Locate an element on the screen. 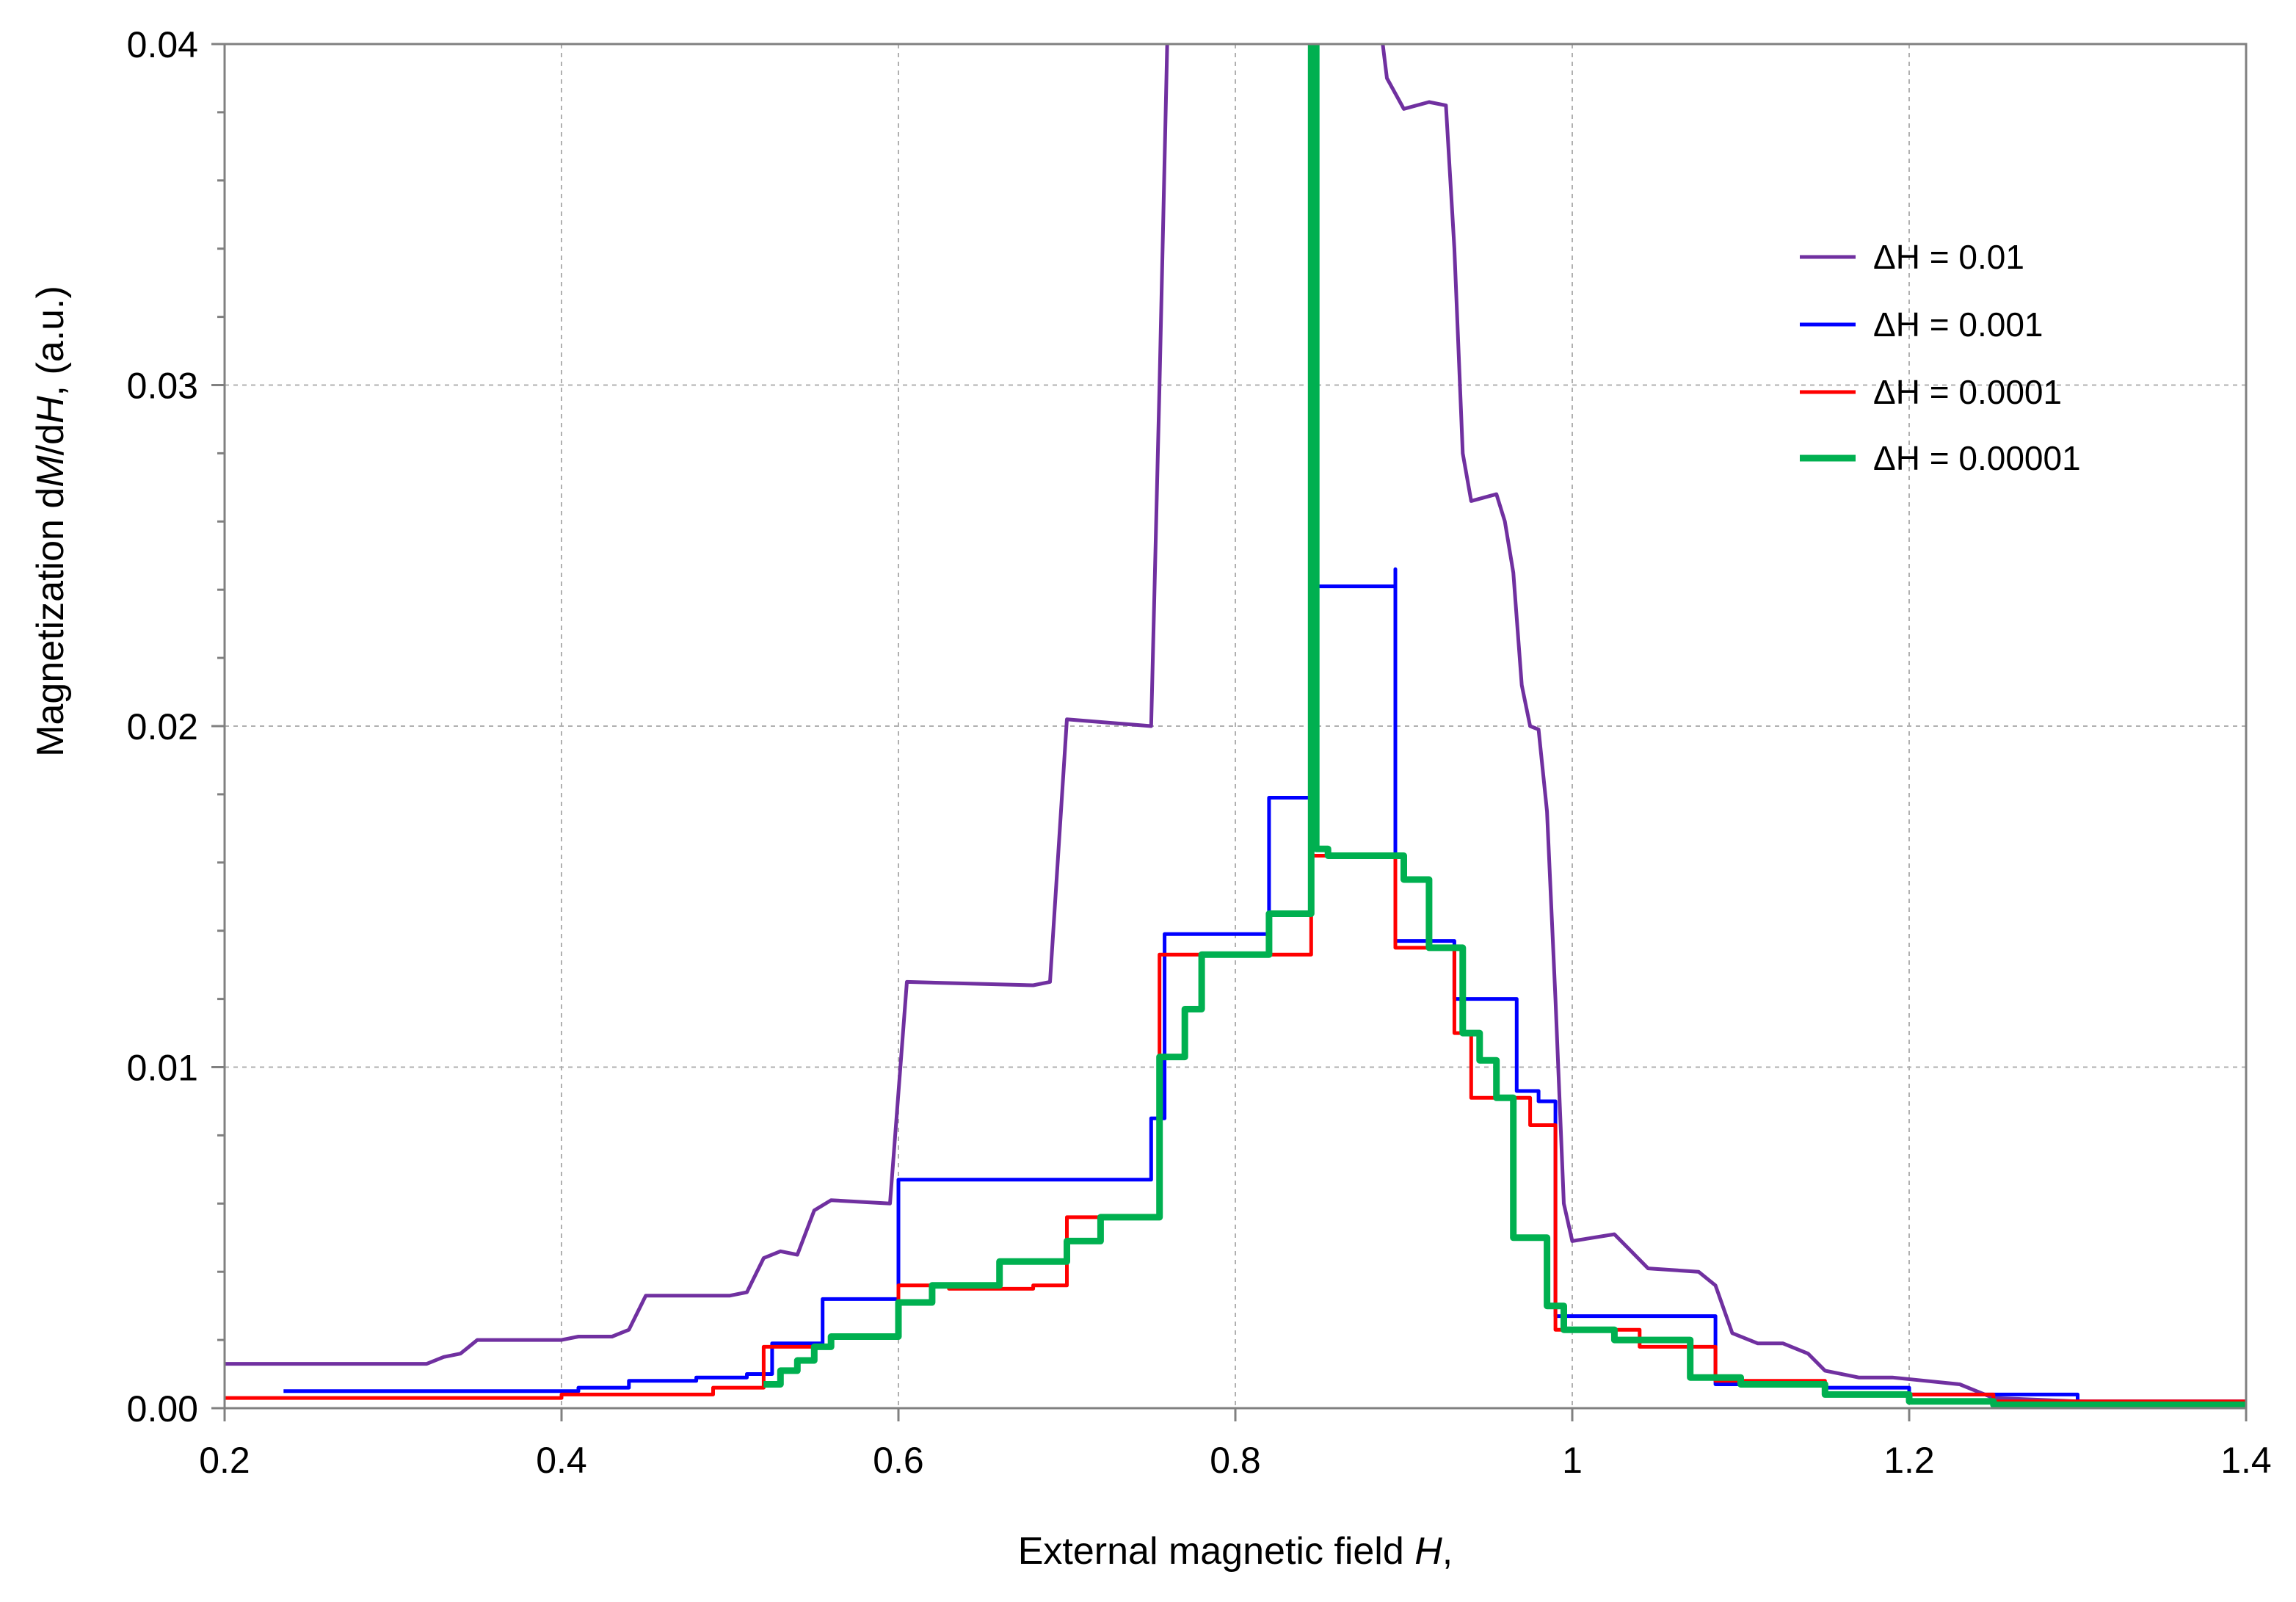  y-axis-title-i2: H is located at coordinates (50, 410).